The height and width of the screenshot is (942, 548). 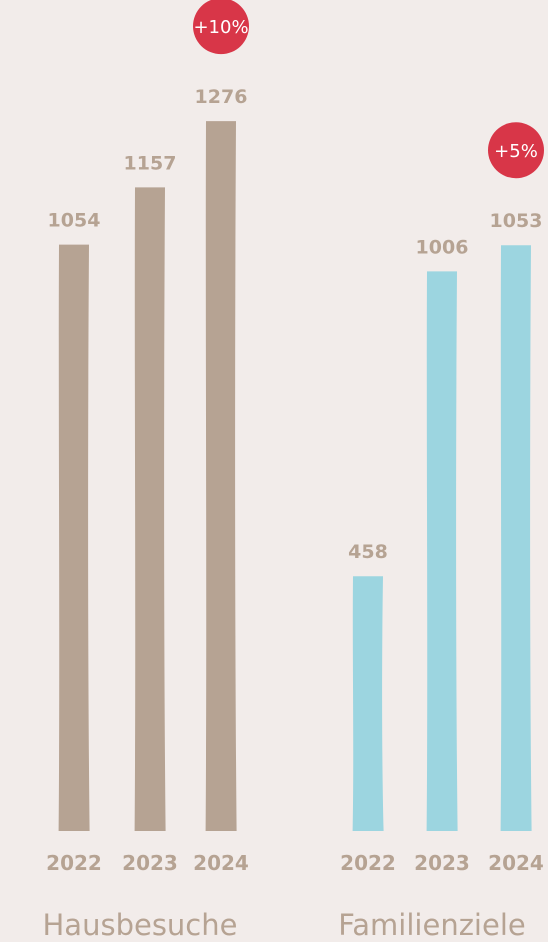 I want to click on change-badge-label: +5%, so click(x=516, y=151).